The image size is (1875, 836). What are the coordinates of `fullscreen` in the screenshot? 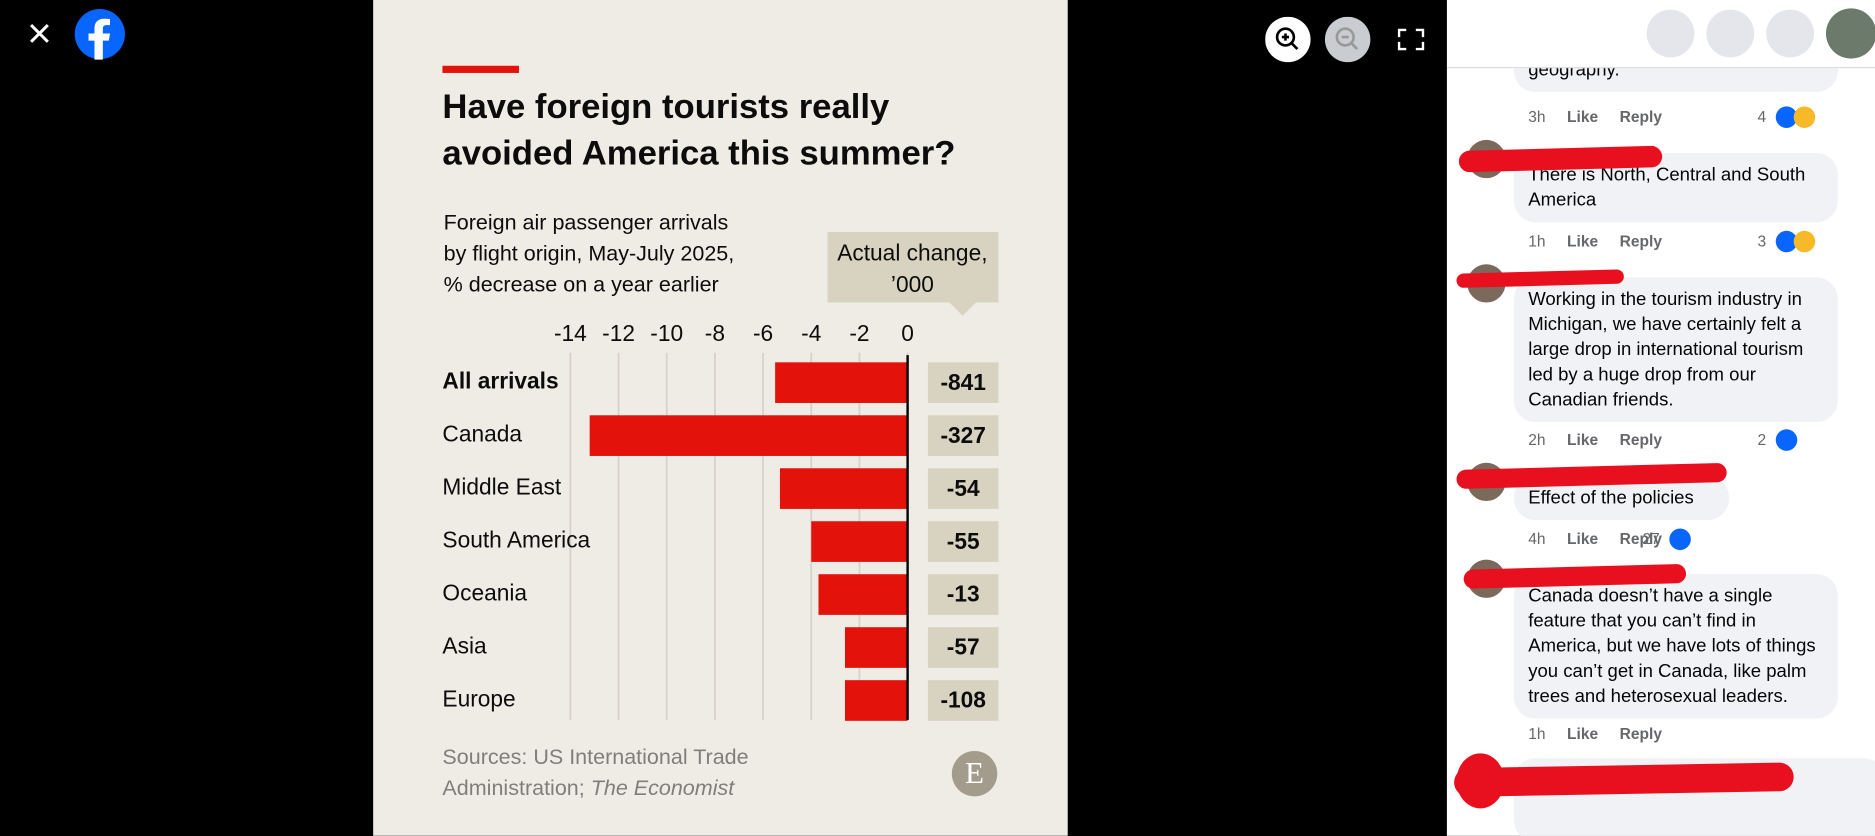 It's located at (1411, 39).